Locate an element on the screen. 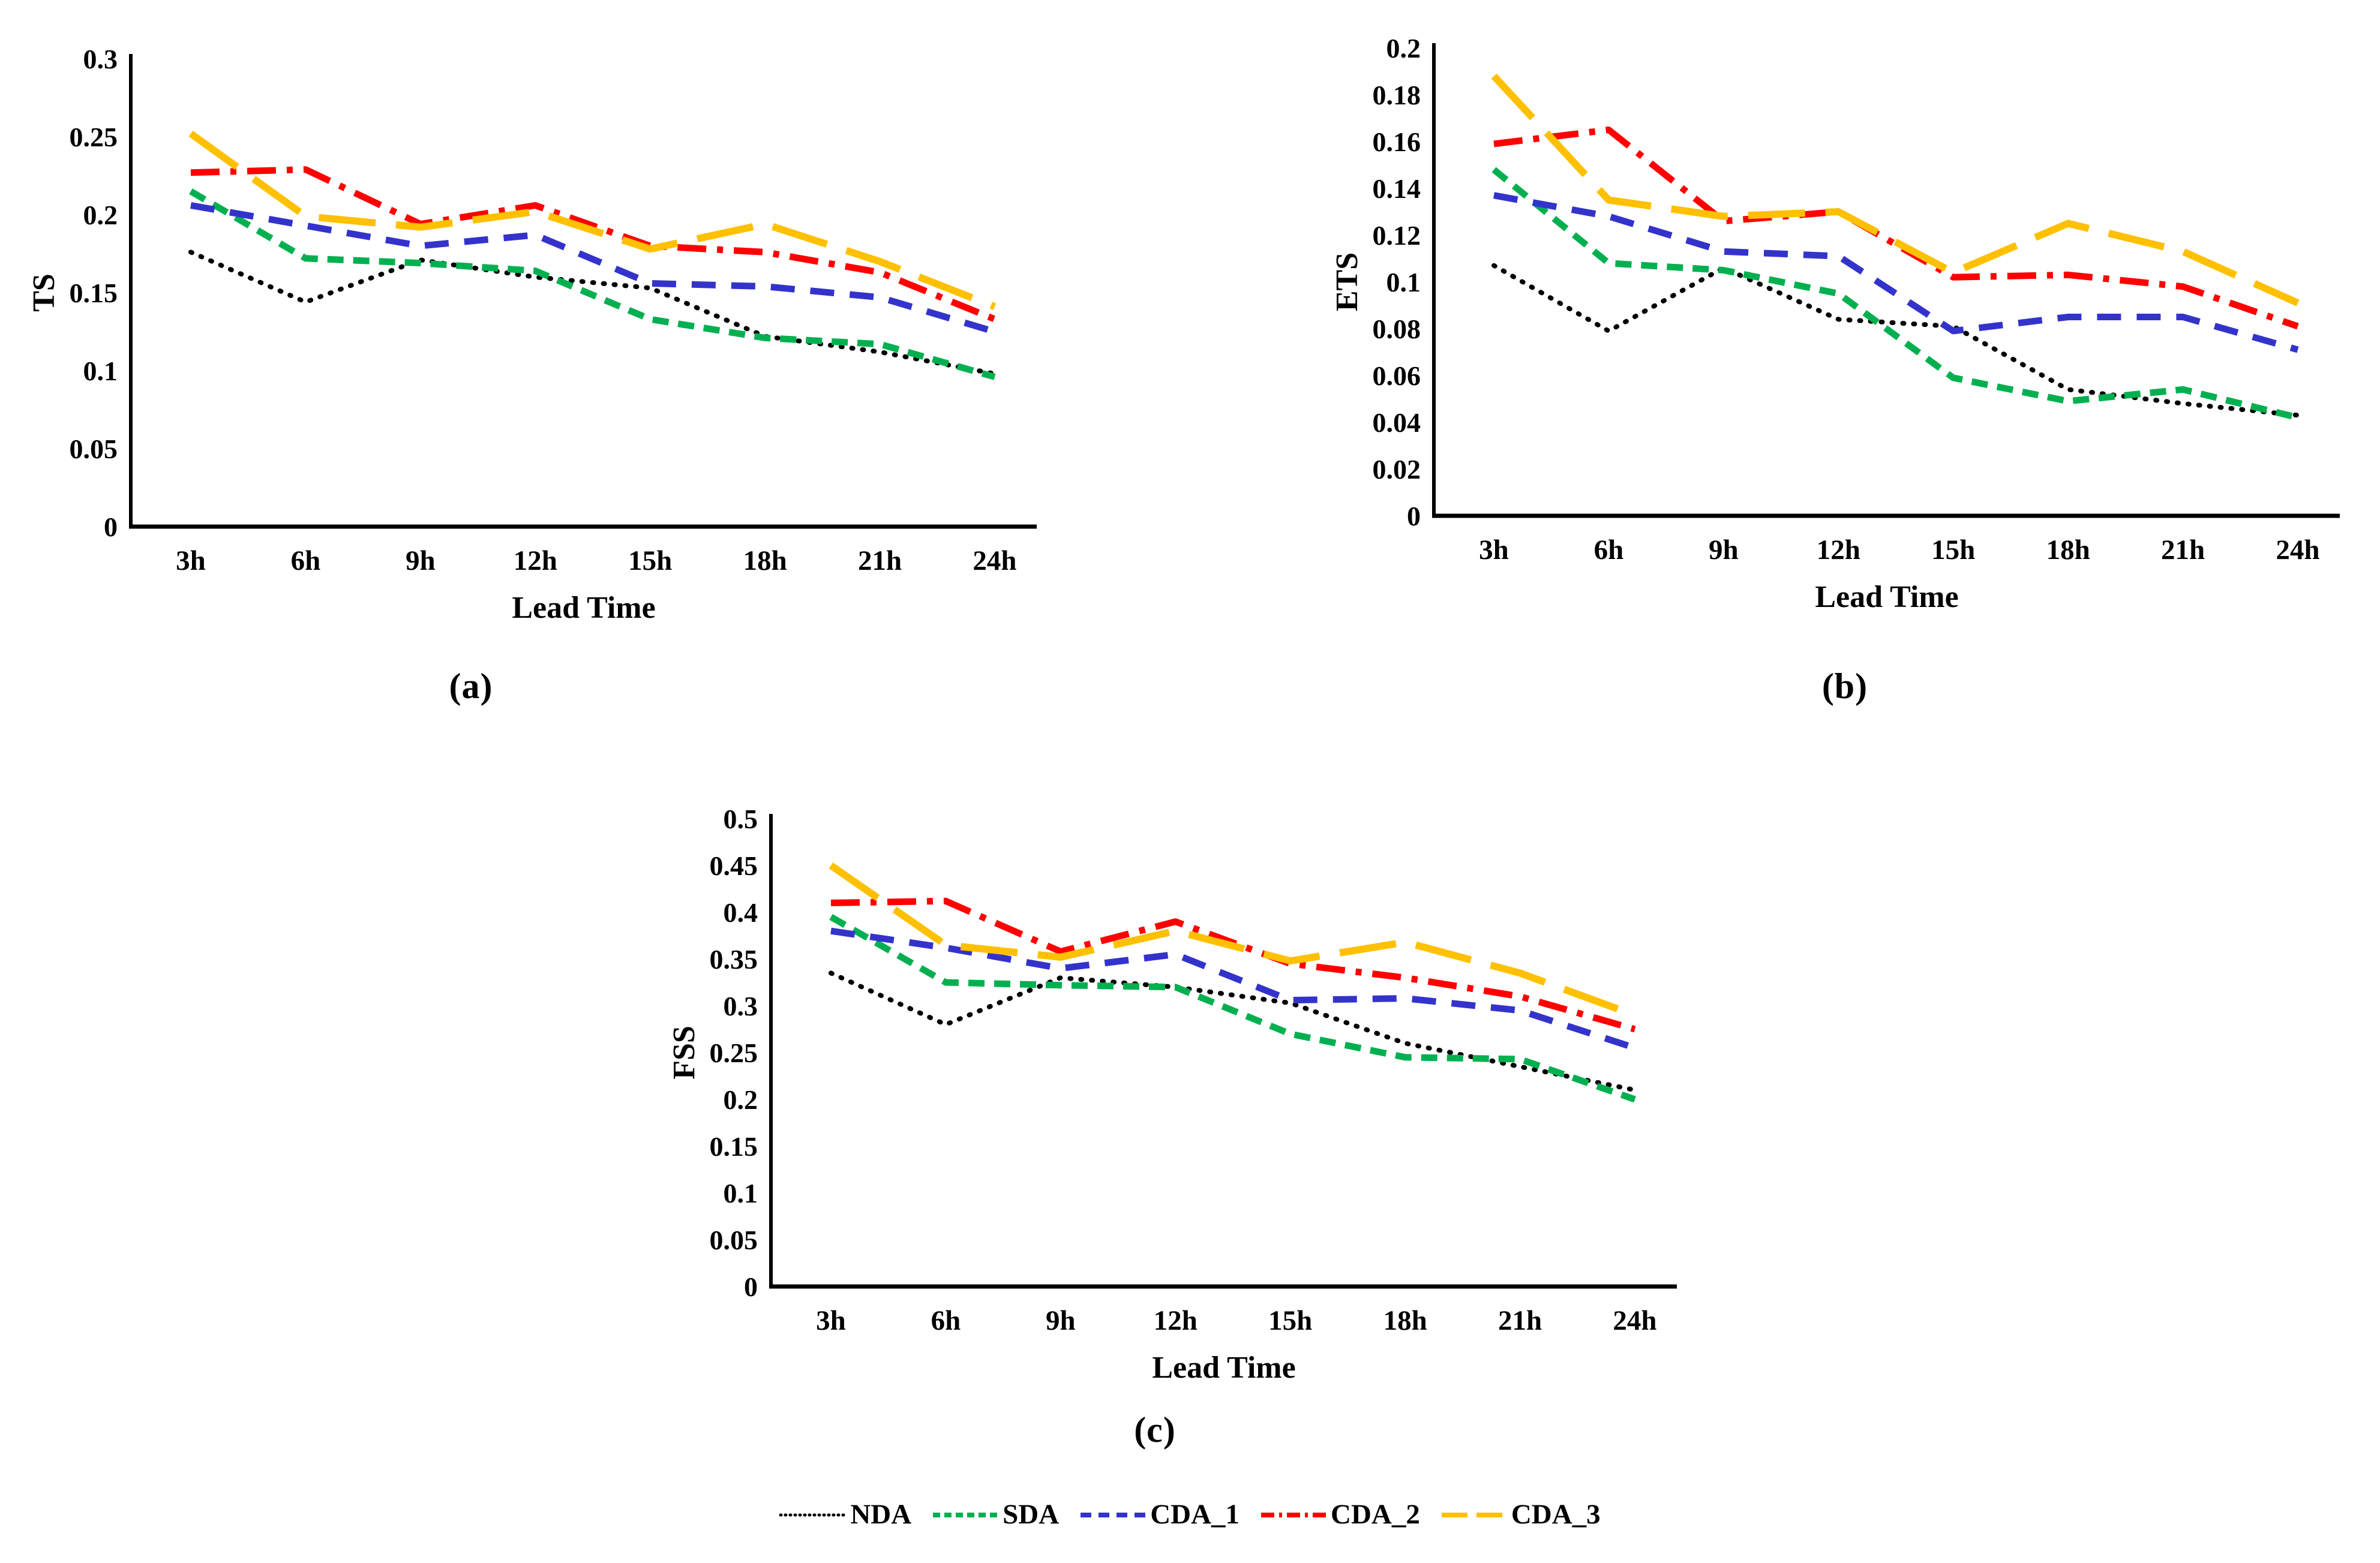 The image size is (2380, 1563). y-tick-label: 0.4 is located at coordinates (741, 913).